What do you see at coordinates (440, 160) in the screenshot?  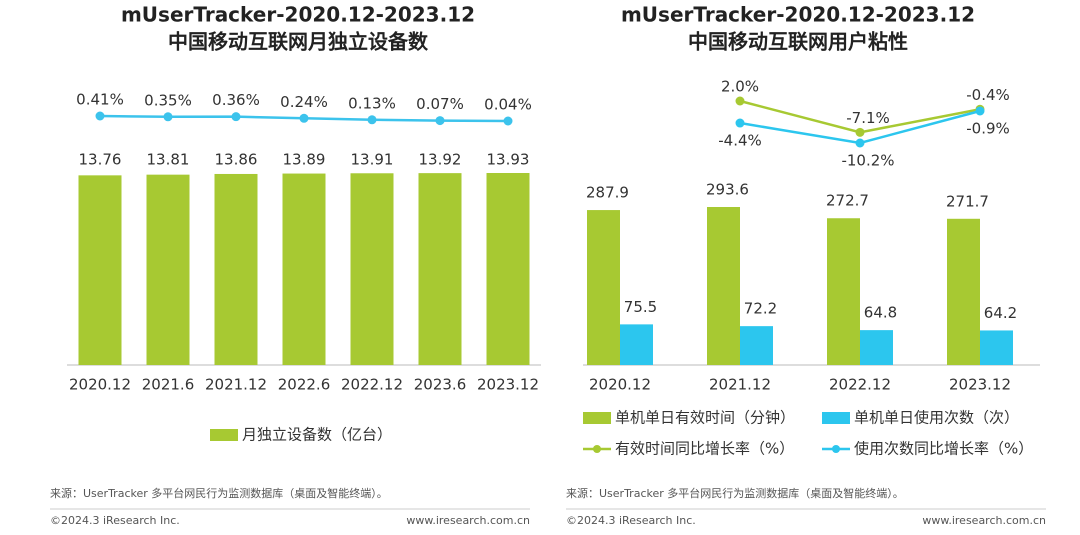 I see `data-label: 13.92` at bounding box center [440, 160].